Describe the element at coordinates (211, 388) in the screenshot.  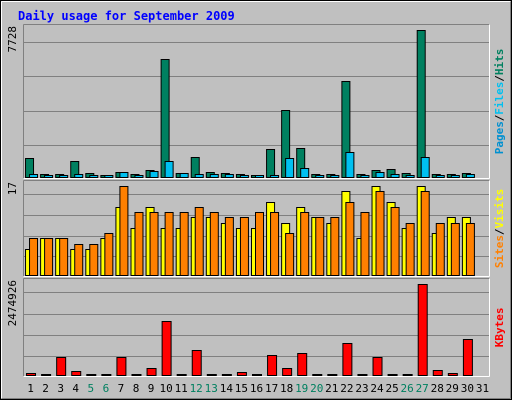
I see `day-label-13: 13` at that location.